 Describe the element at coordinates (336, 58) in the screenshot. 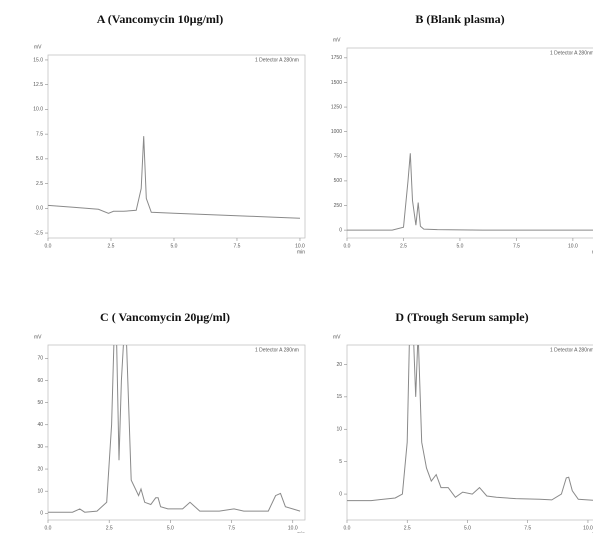

I see `y-tick-label: 1750` at that location.